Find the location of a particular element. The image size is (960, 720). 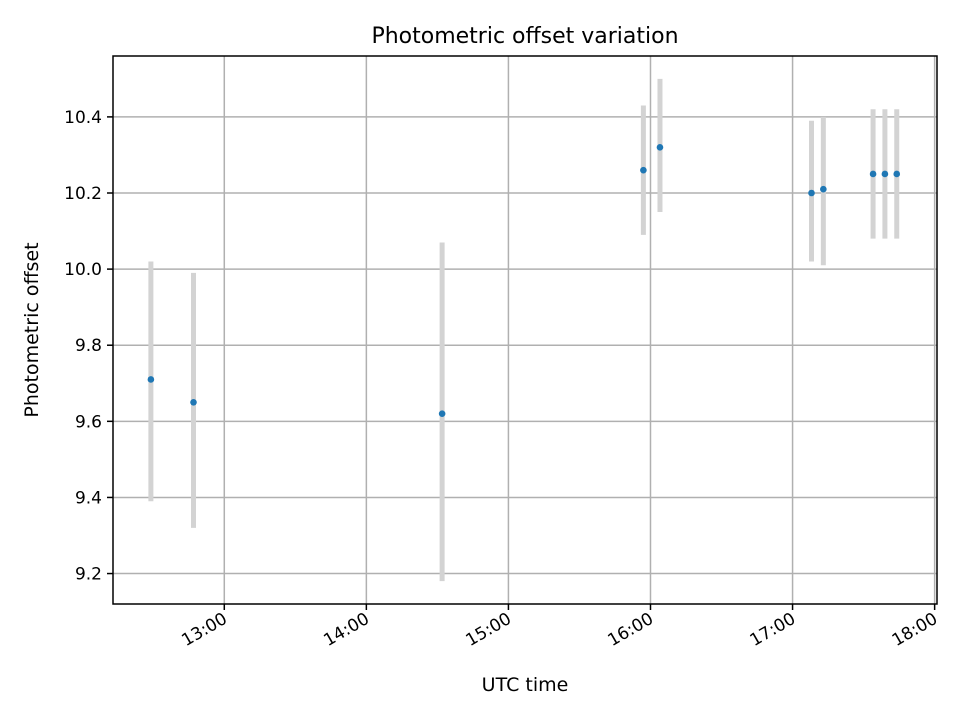

y-tick-label: 10.2 is located at coordinates (83, 194).